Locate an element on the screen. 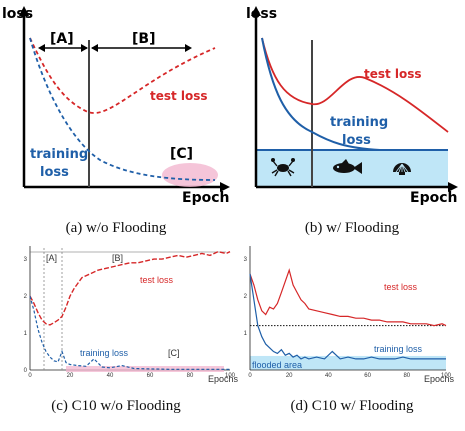 The height and width of the screenshot is (431, 465). panel-d-xtick-label: 40 is located at coordinates (328, 376).